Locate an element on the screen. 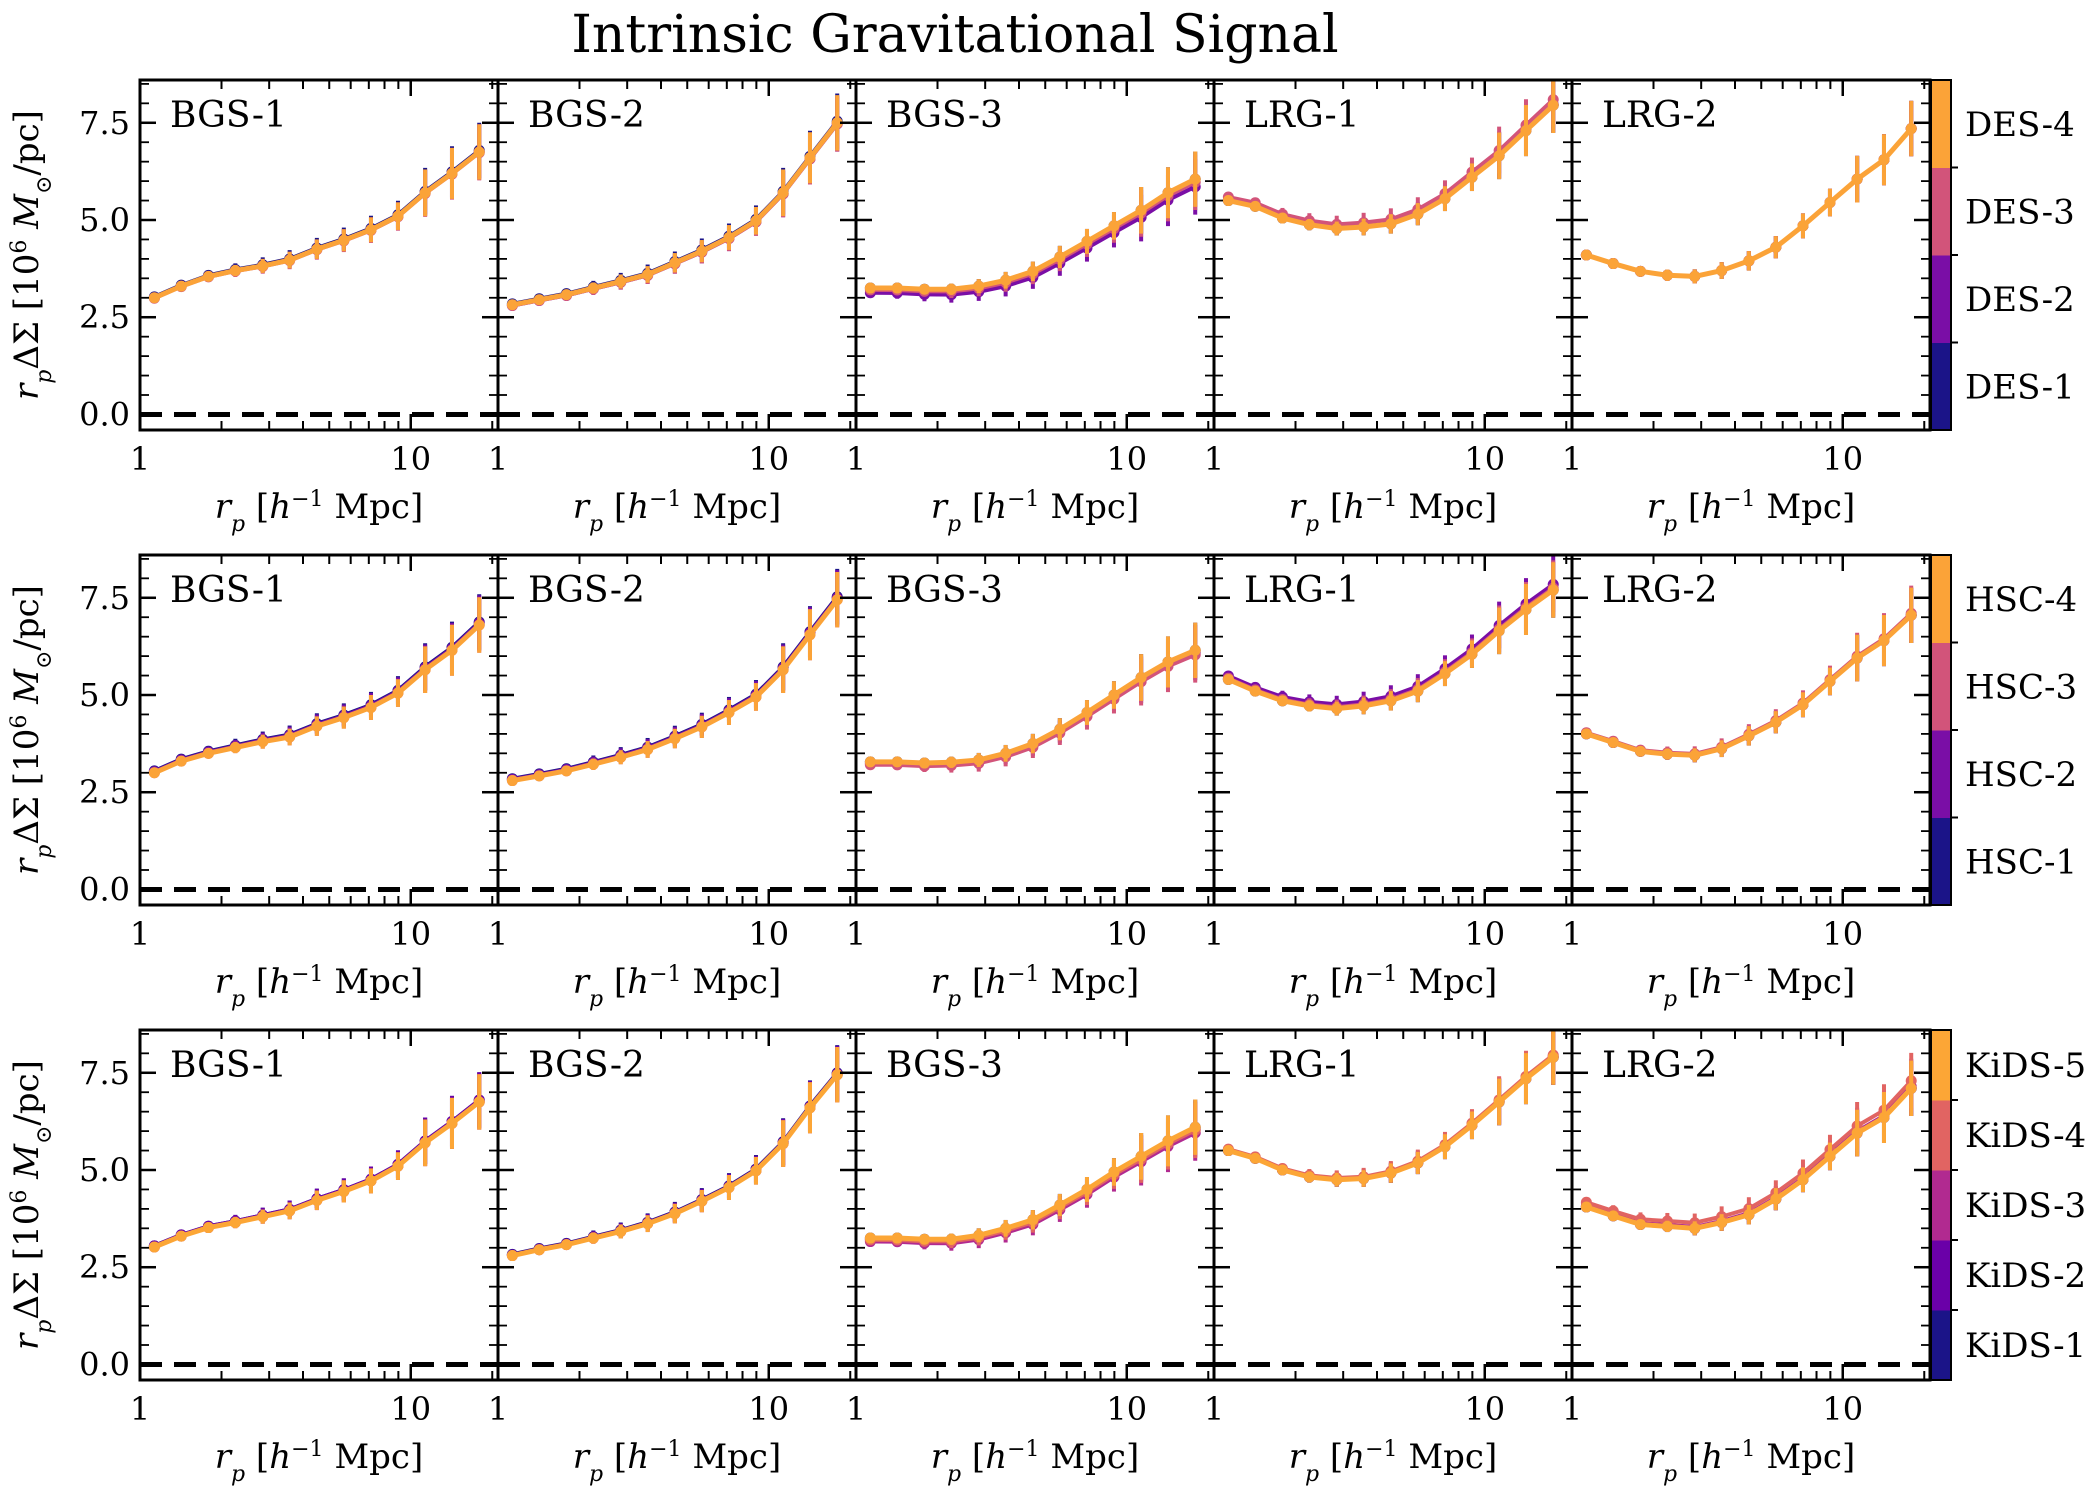 The image size is (2100, 1500). panel-des-lrg-1: 1 10 LRG-1 rp [h−1 Mpc] is located at coordinates (1389, 307).